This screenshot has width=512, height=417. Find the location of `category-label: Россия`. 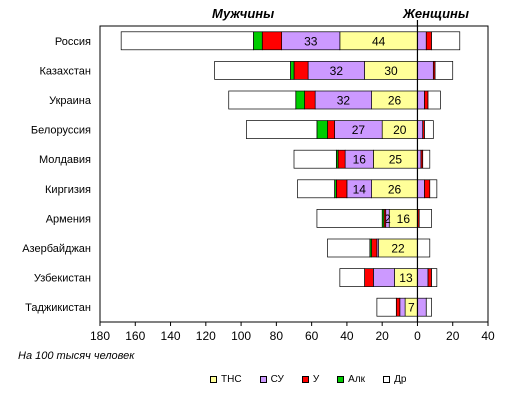

category-label: Россия is located at coordinates (73, 42).